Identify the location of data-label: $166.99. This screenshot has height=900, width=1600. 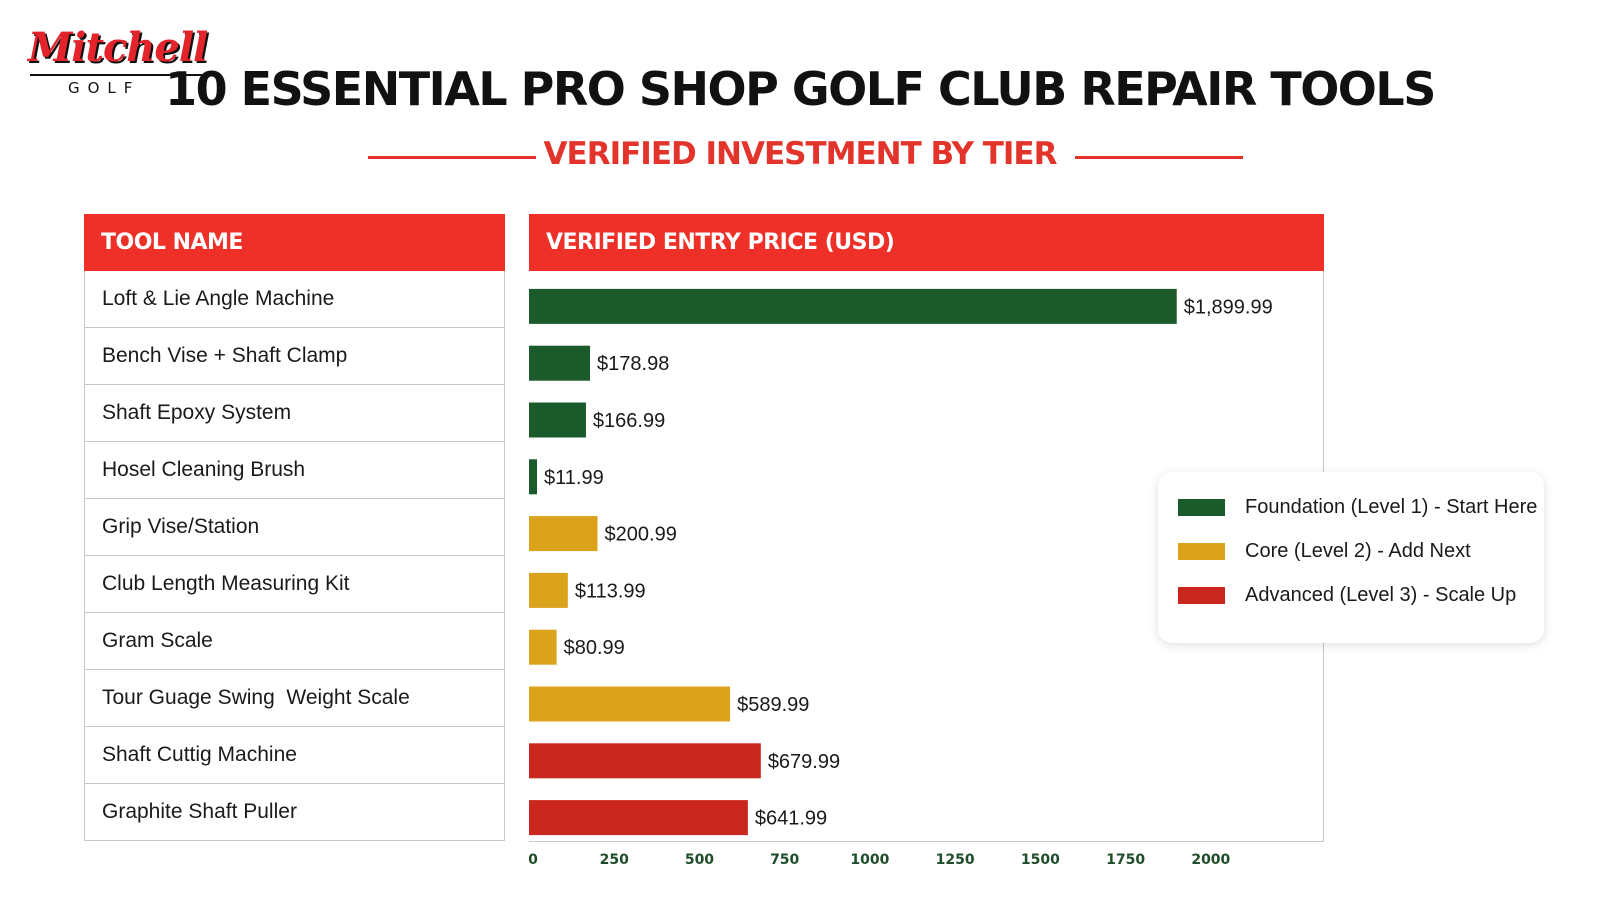
(629, 421).